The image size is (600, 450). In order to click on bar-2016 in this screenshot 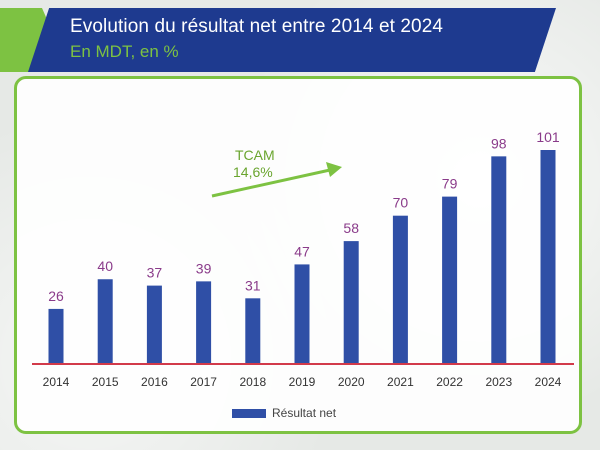, I will do `click(154, 324)`.